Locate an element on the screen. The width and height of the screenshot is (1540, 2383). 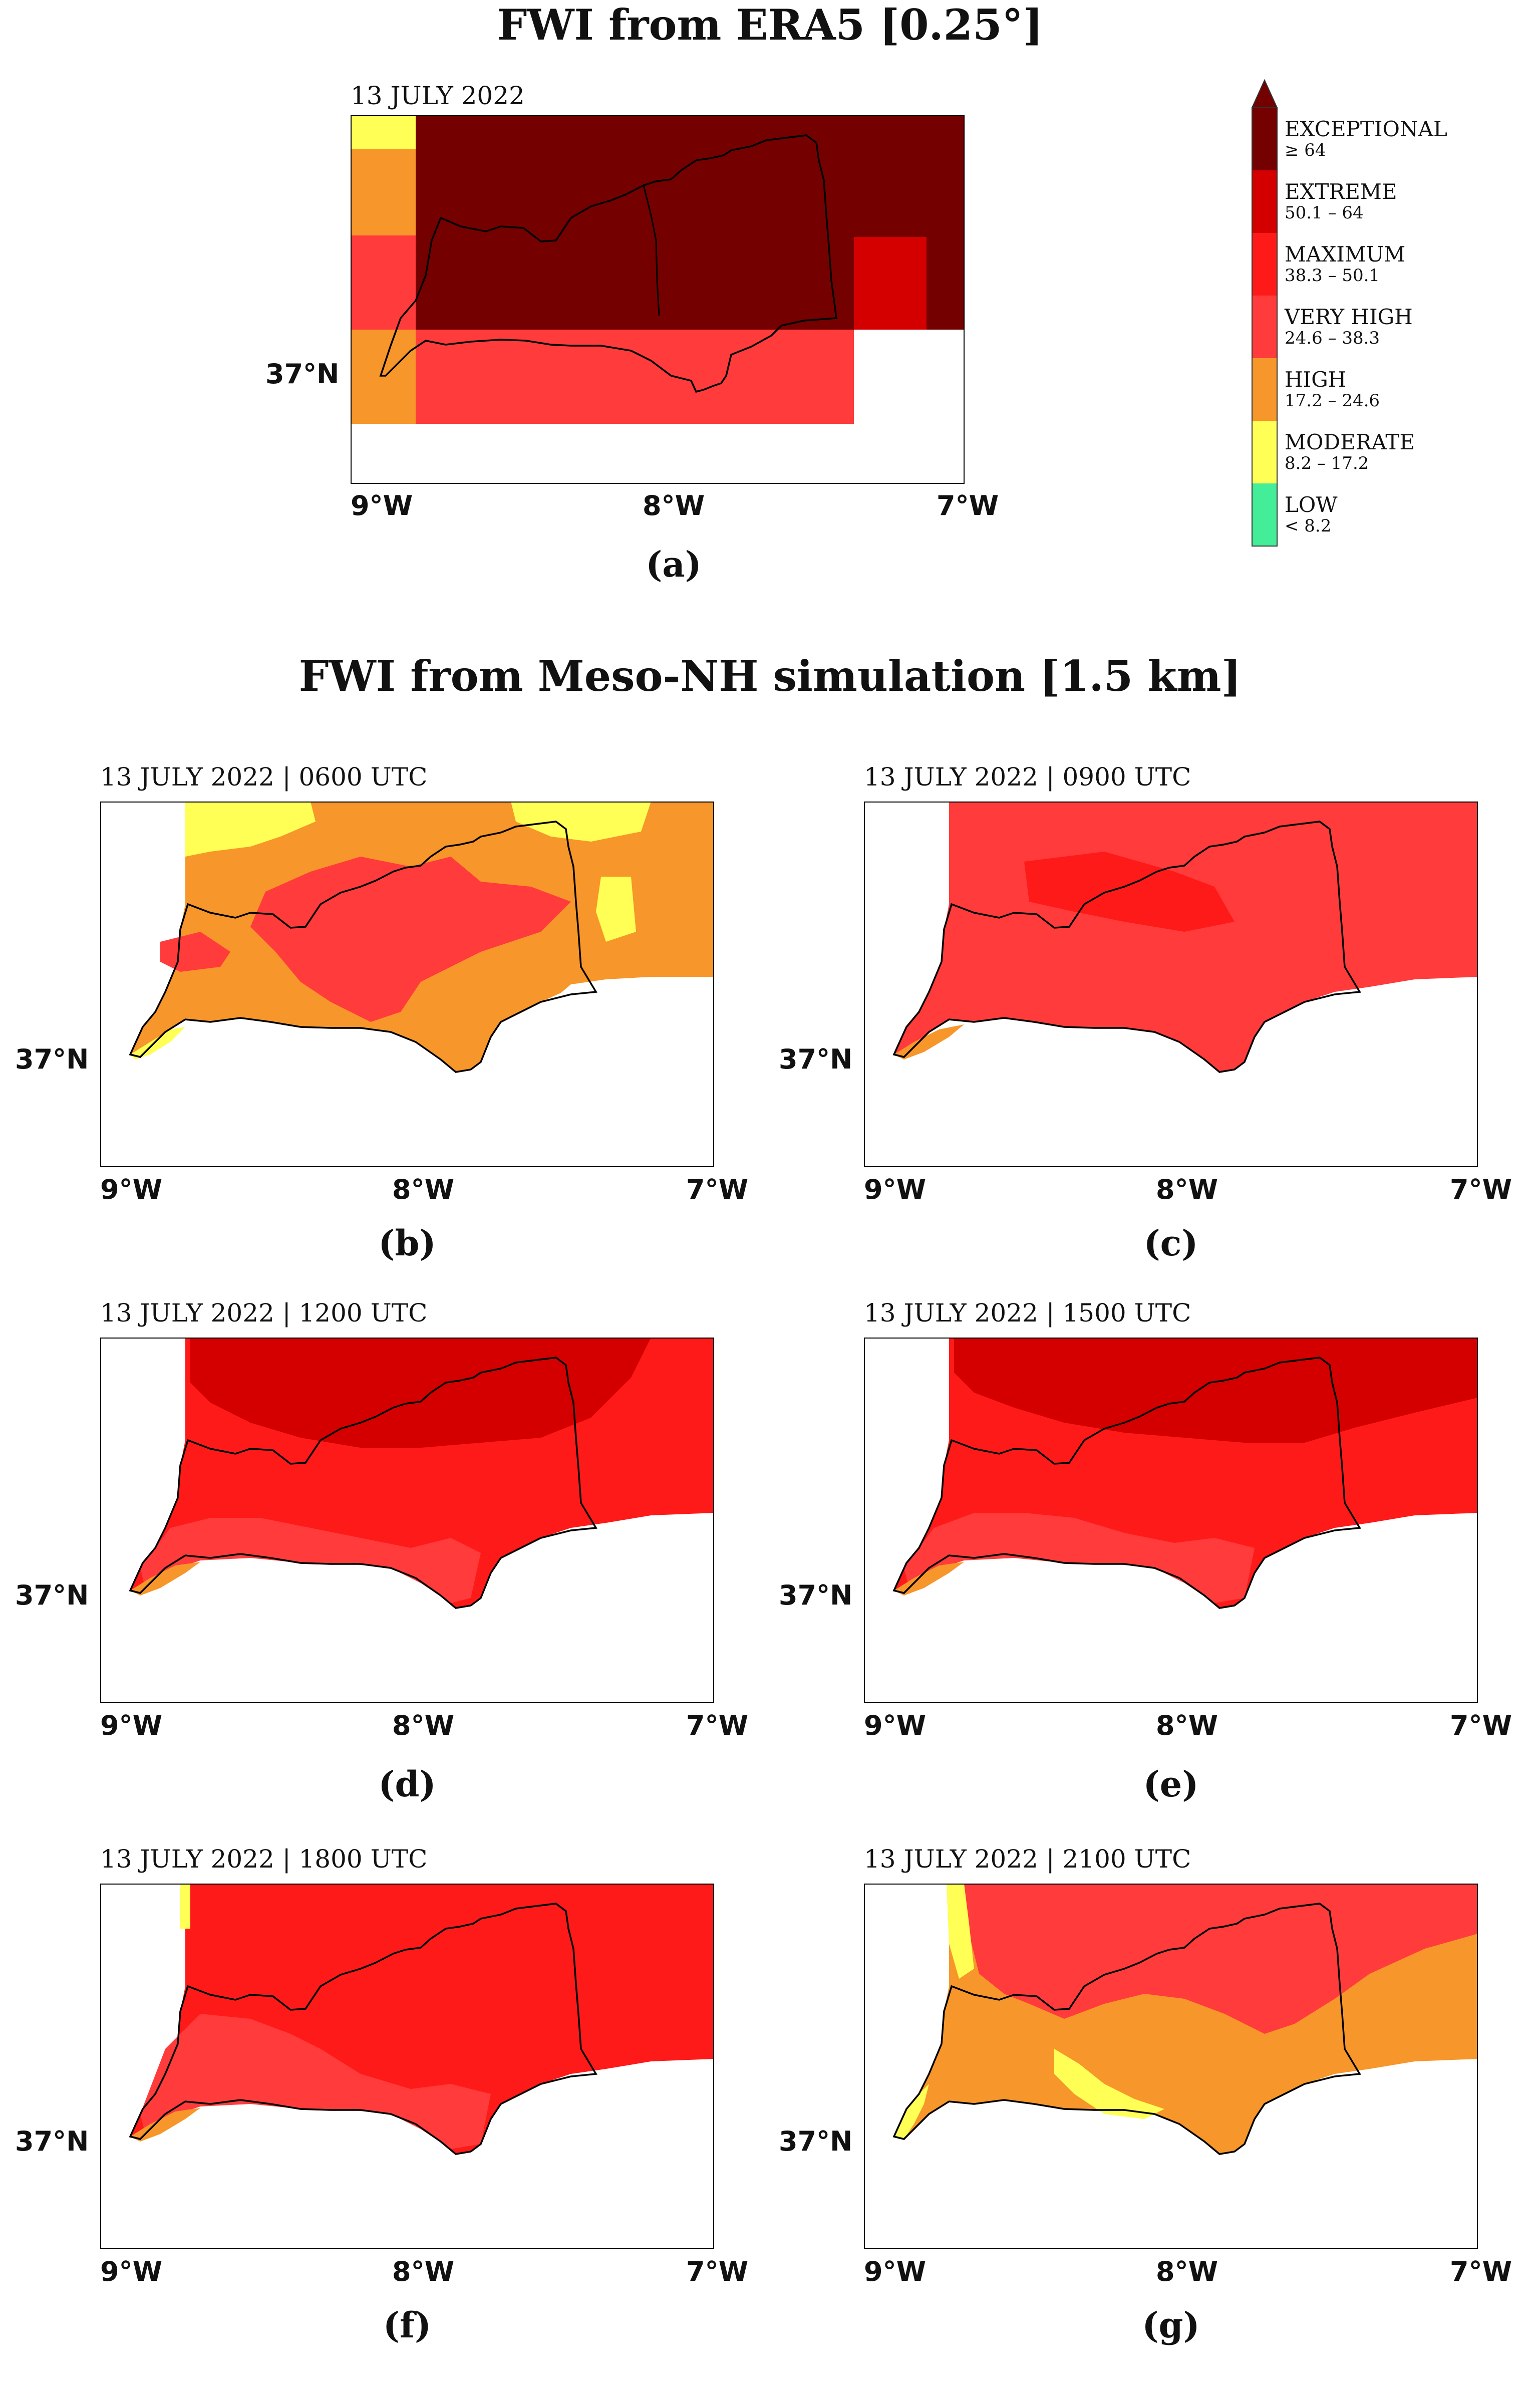
legend-extreme: EXTREME 50.1 – 64 is located at coordinates (1341, 201).